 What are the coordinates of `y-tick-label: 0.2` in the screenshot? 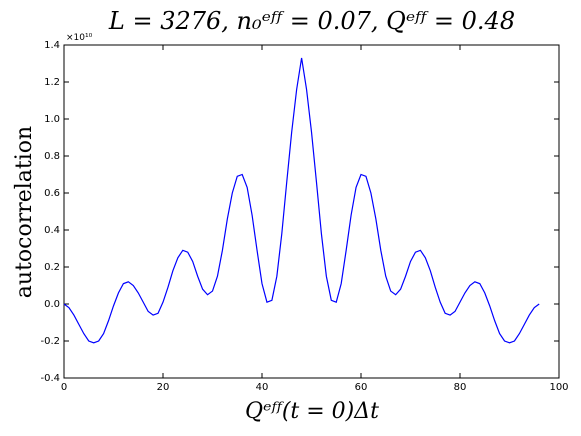 It's located at (52, 267).